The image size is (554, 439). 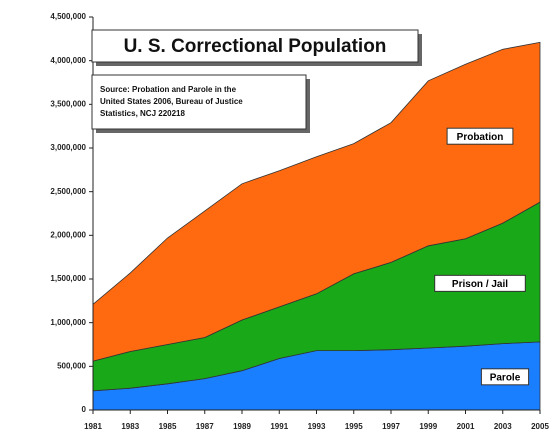 I want to click on x-tick-label: 1993, so click(x=317, y=426).